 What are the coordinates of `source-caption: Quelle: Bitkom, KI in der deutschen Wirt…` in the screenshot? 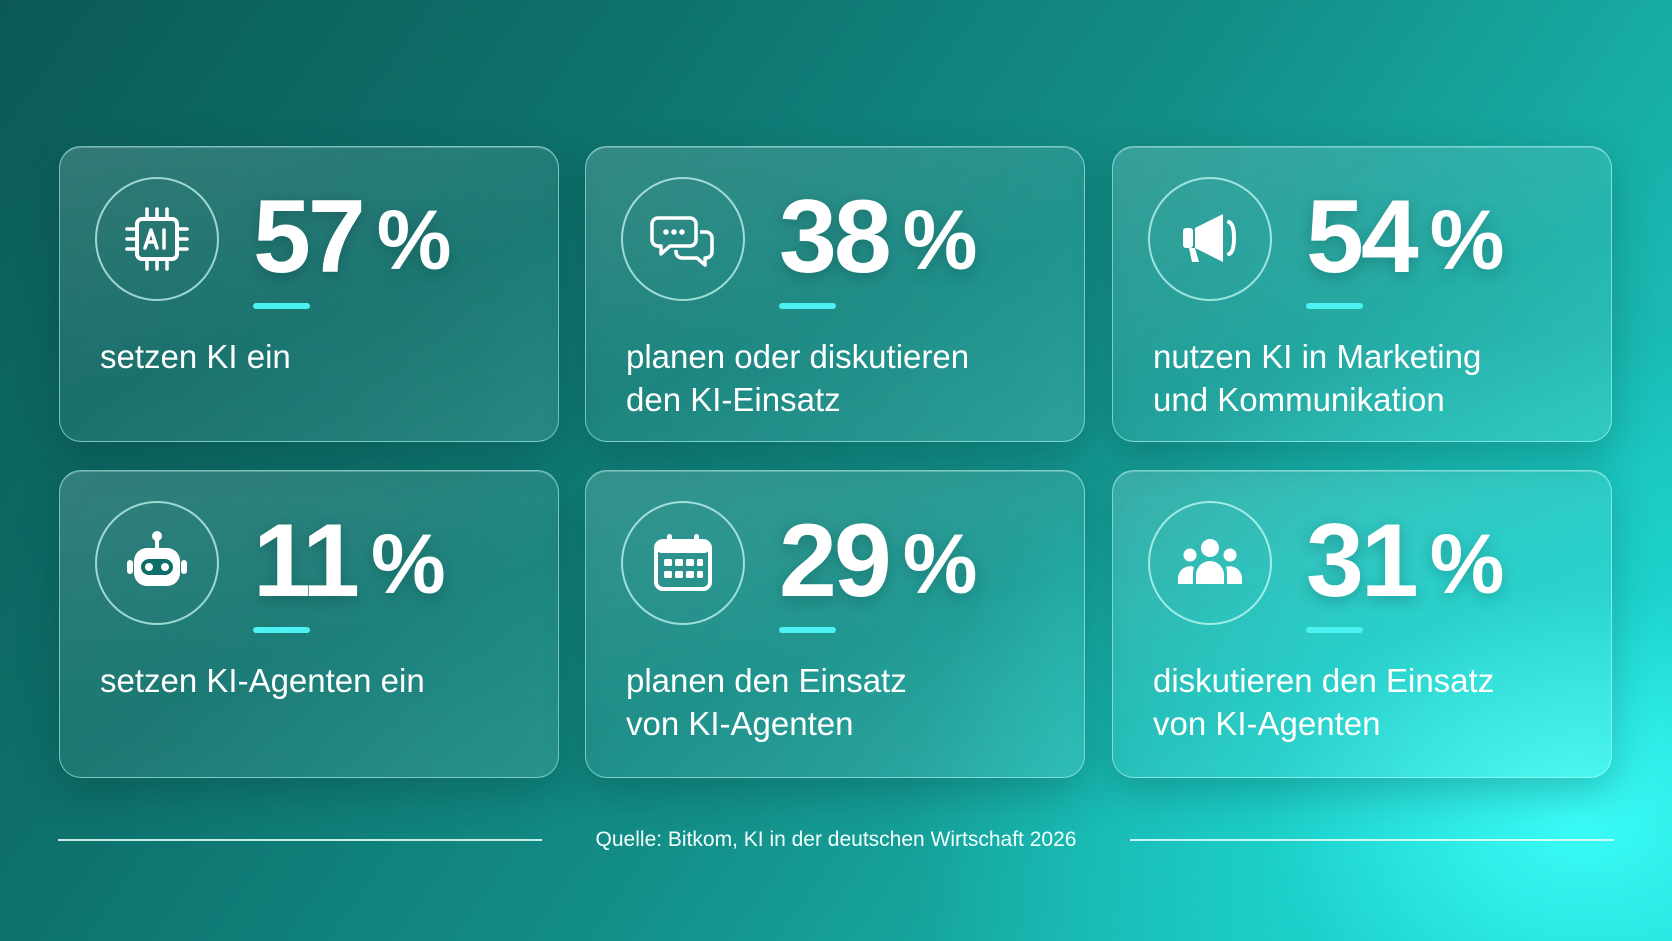 It's located at (836, 840).